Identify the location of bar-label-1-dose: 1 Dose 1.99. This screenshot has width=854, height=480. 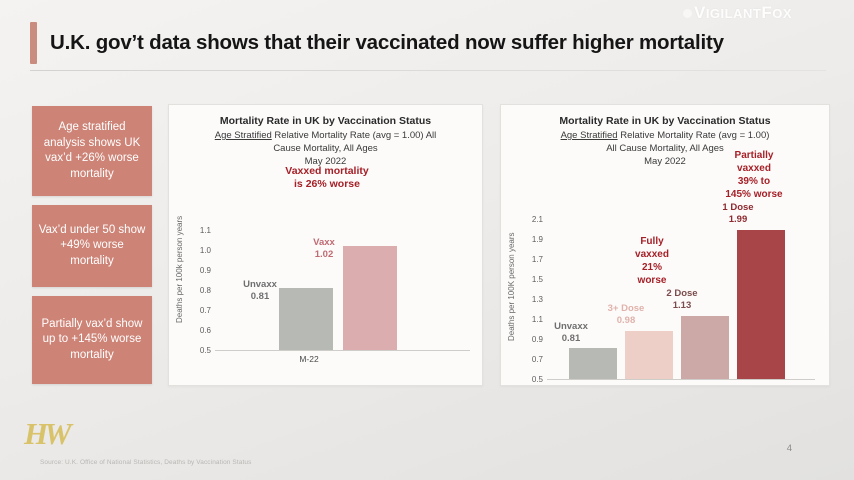
(738, 213).